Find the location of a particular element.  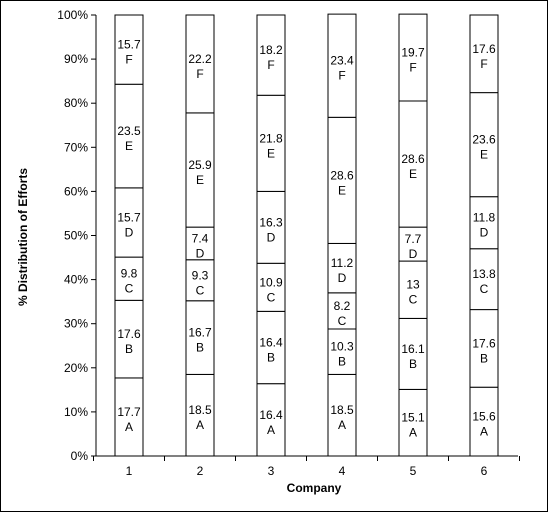

x-tick-label: 6 is located at coordinates (484, 471).